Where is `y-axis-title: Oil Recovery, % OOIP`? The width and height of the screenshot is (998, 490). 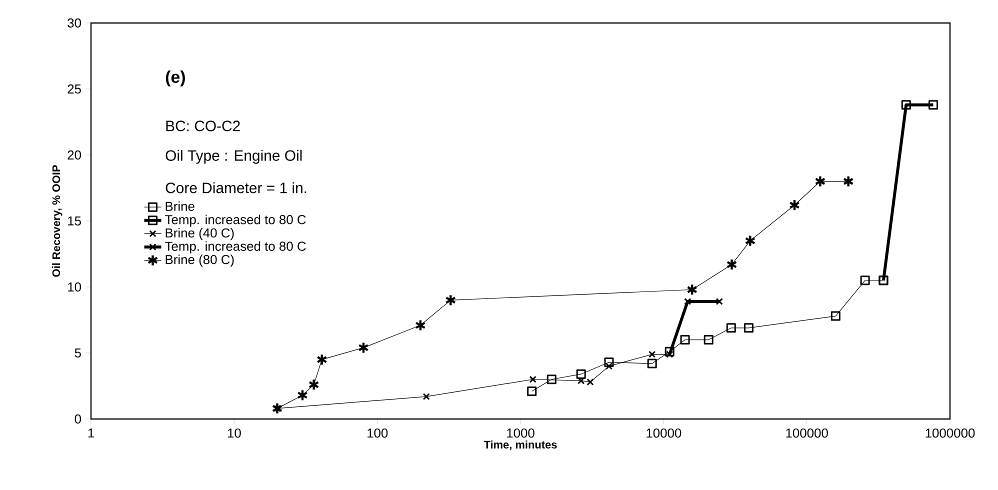 y-axis-title: Oil Recovery, % OOIP is located at coordinates (57, 221).